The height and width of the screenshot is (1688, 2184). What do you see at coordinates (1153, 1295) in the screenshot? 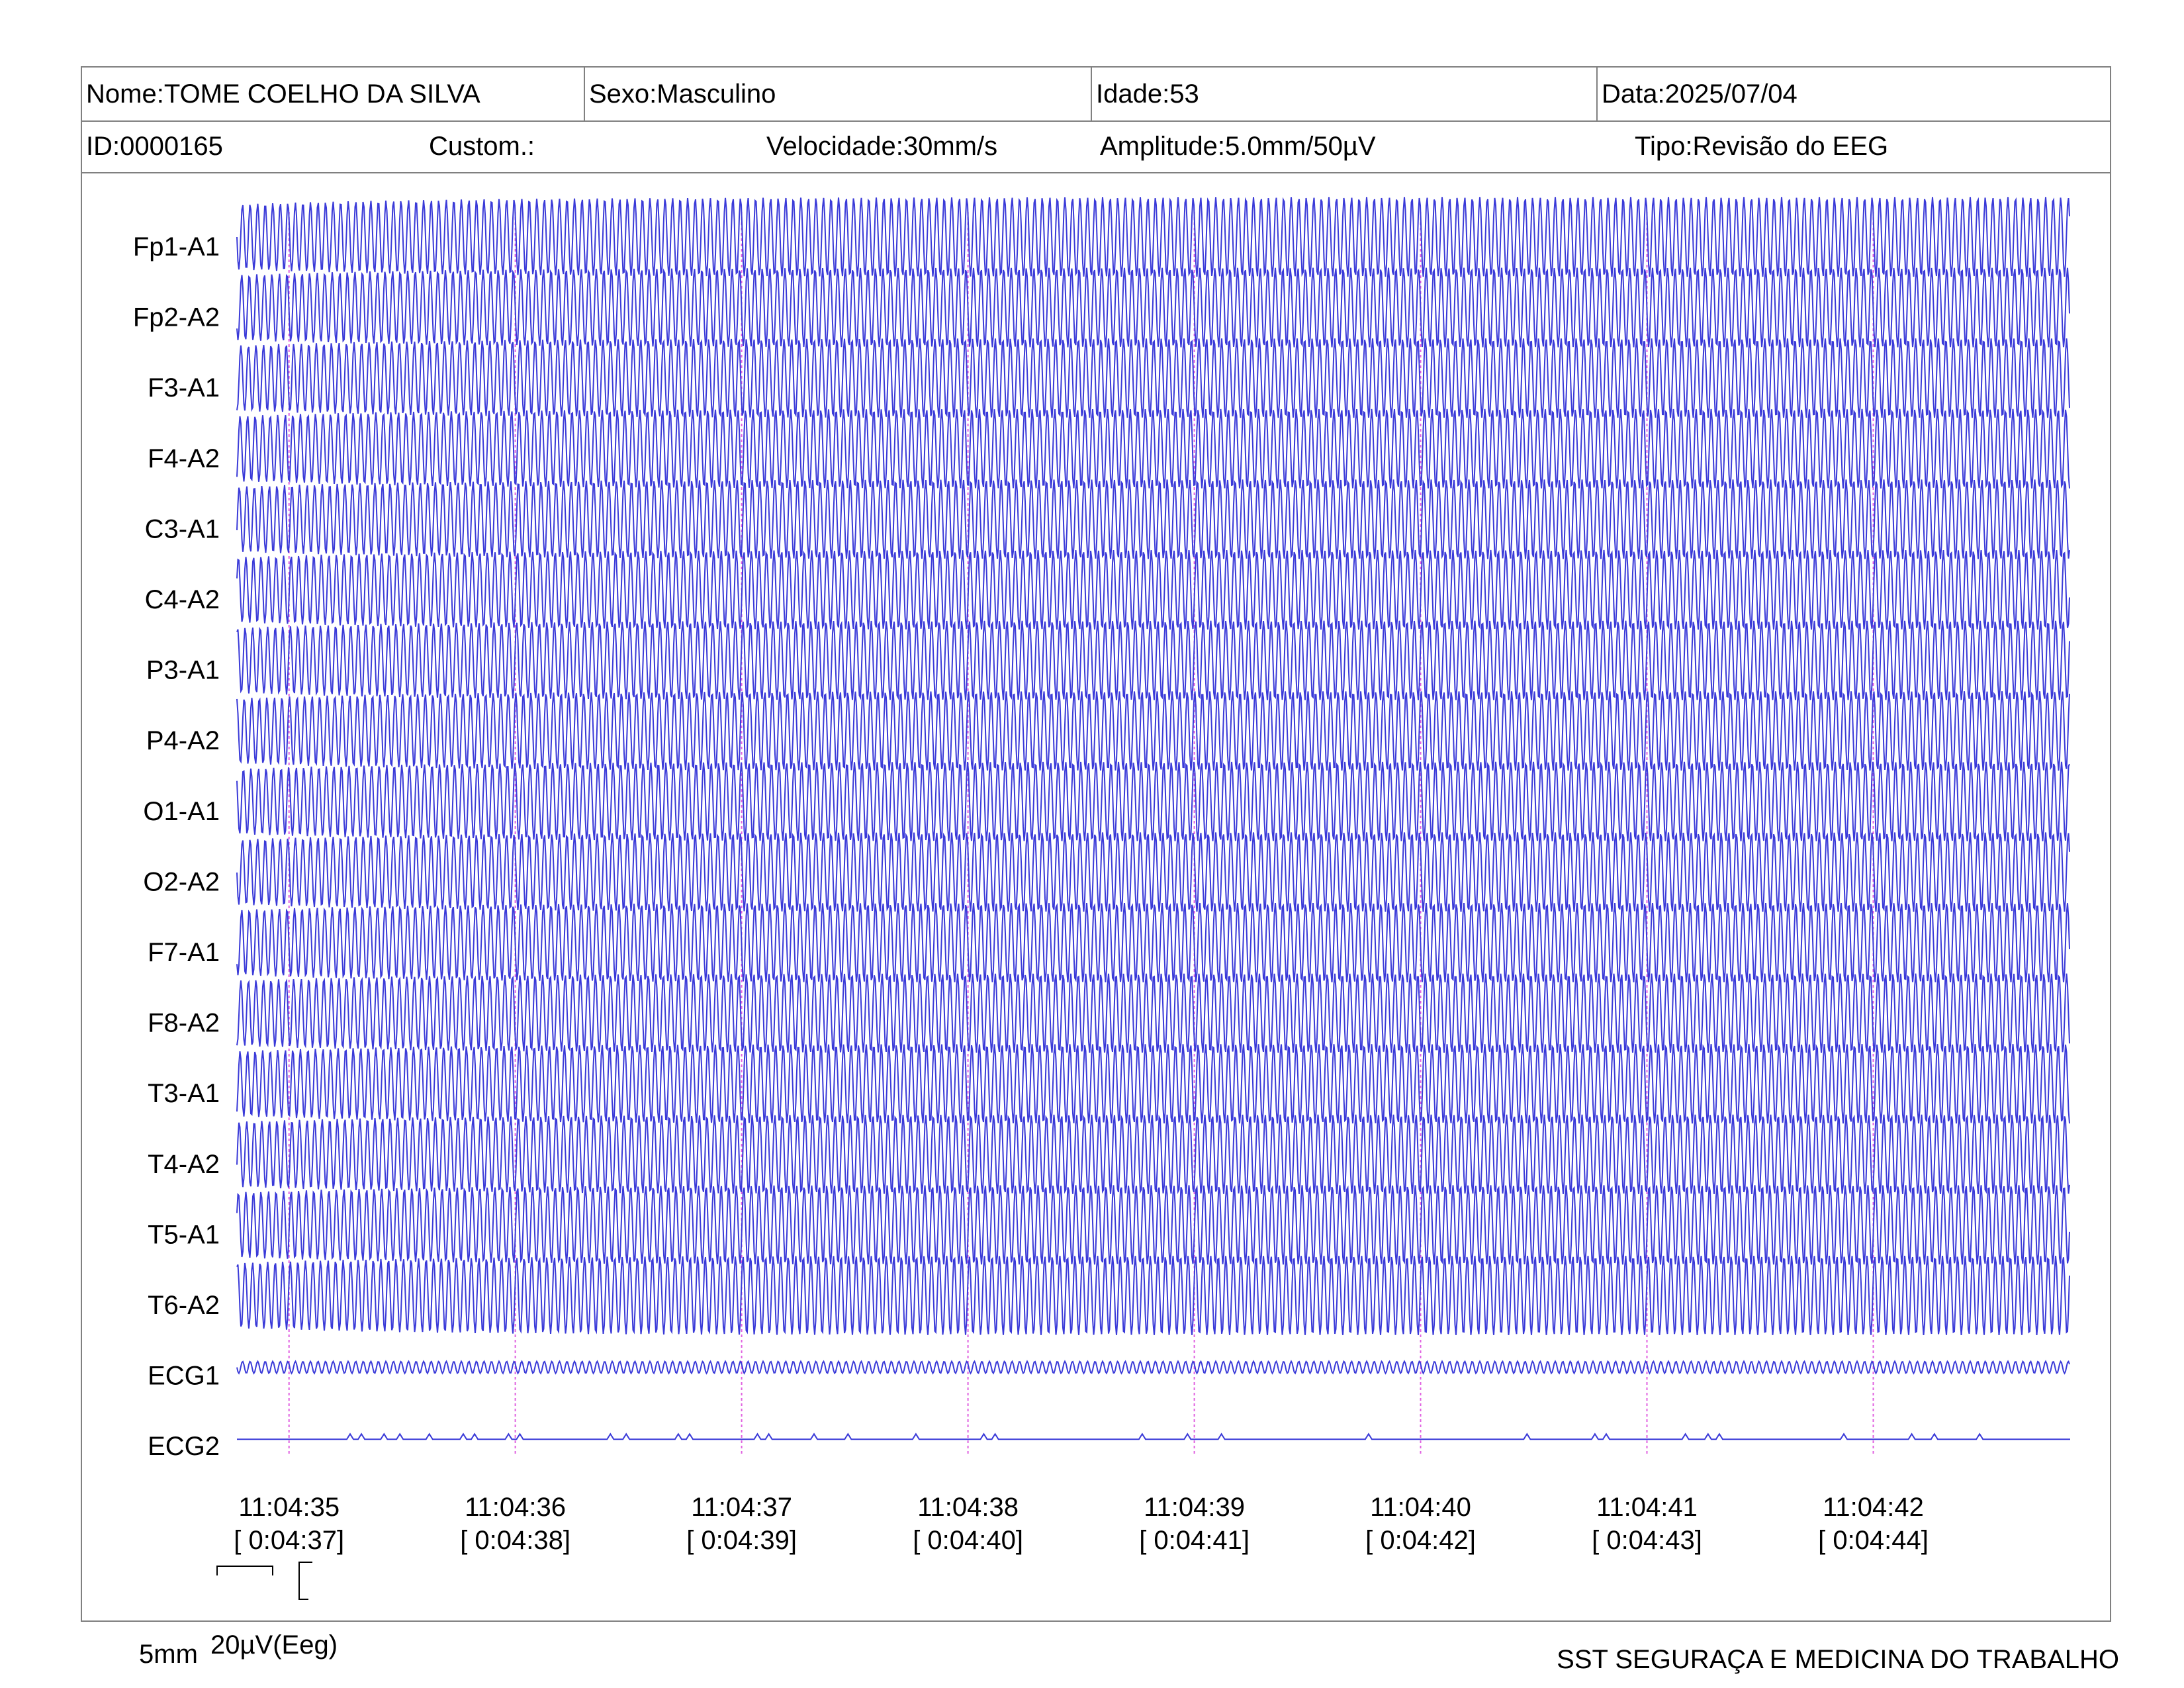
I see `trace-t6-a2` at bounding box center [1153, 1295].